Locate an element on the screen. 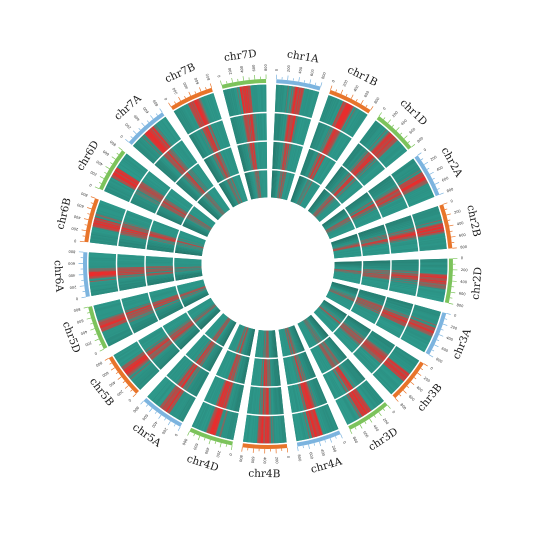 The height and width of the screenshot is (536, 536). tick-label: 800 is located at coordinates (377, 100).